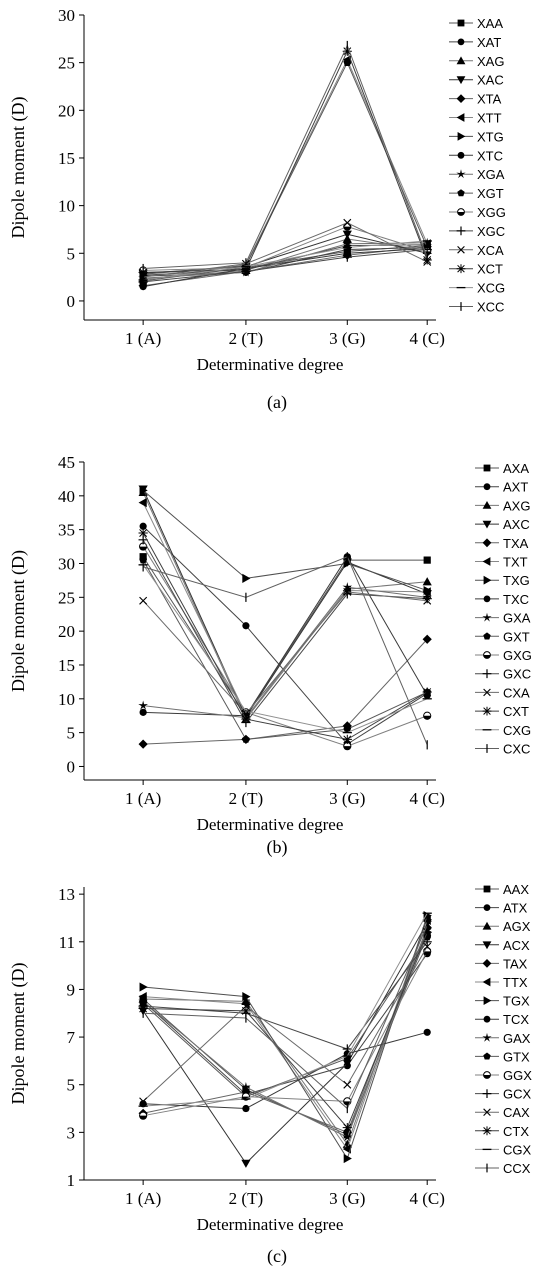 The height and width of the screenshot is (1280, 555). Describe the element at coordinates (477, 288) in the screenshot. I see `legend-item: XCG` at that location.